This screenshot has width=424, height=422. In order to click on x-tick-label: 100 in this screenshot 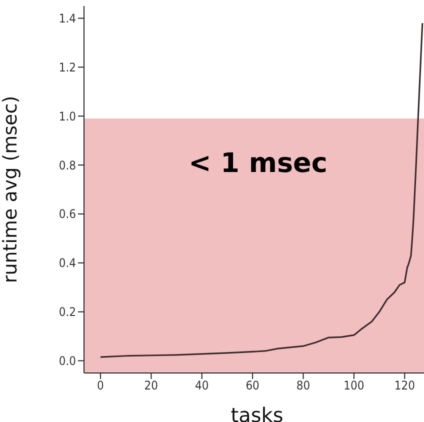, I will do `click(354, 385)`.